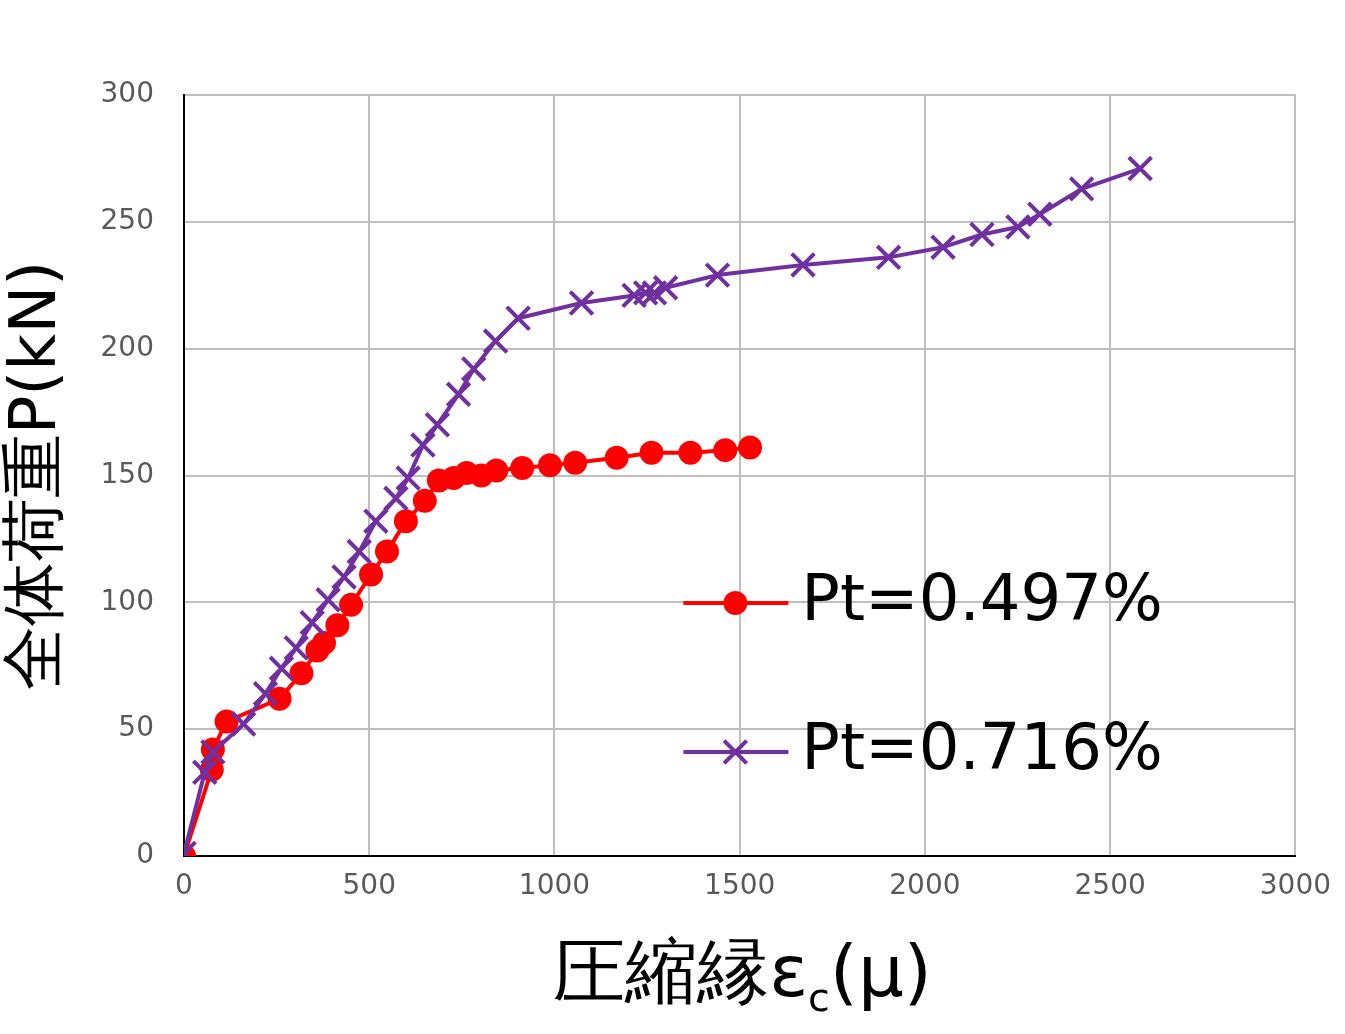 Image resolution: width=1345 pixels, height=1034 pixels. What do you see at coordinates (982, 746) in the screenshot?
I see `legend-label: Pt=0.716%` at bounding box center [982, 746].